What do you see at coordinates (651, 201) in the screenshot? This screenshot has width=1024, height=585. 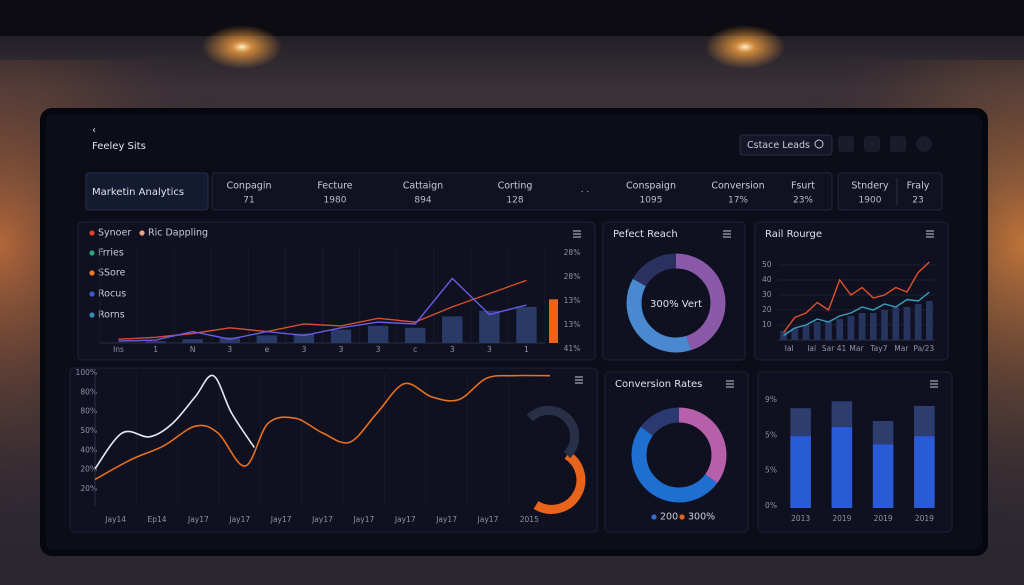 I see `kpi-value: 1095` at bounding box center [651, 201].